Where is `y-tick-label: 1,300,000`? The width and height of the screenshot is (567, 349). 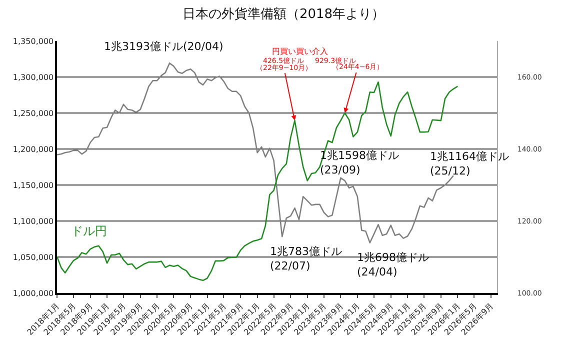
y-tick-label: 1,300,000 is located at coordinates (33, 77).